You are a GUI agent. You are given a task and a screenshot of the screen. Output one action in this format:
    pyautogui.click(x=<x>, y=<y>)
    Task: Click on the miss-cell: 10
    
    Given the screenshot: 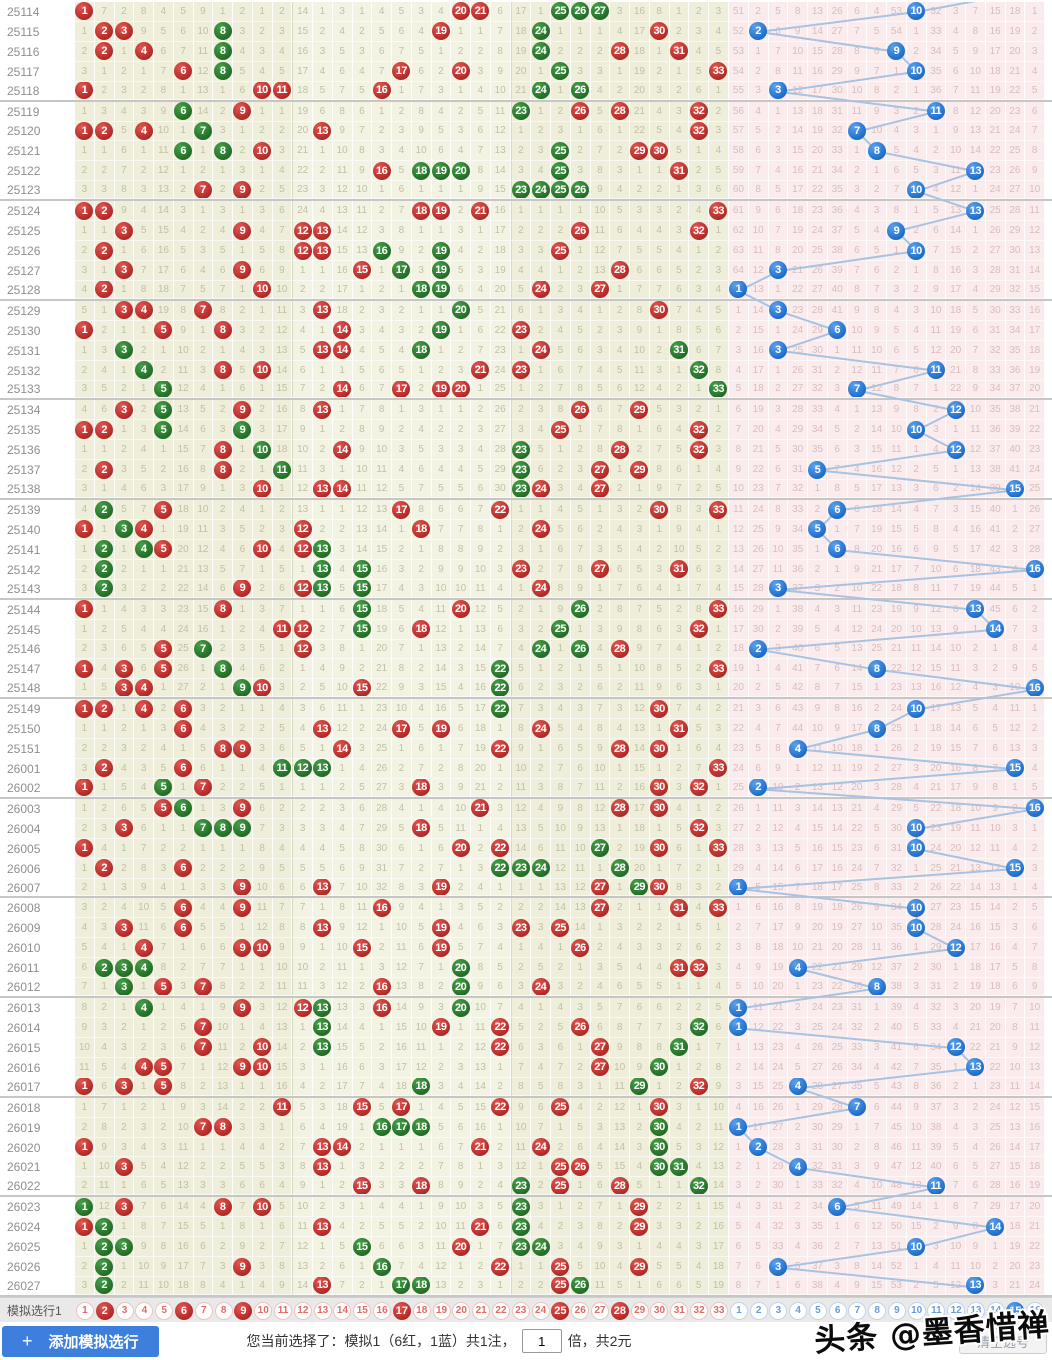 What is the action you would take?
    pyautogui.click(x=1035, y=1008)
    